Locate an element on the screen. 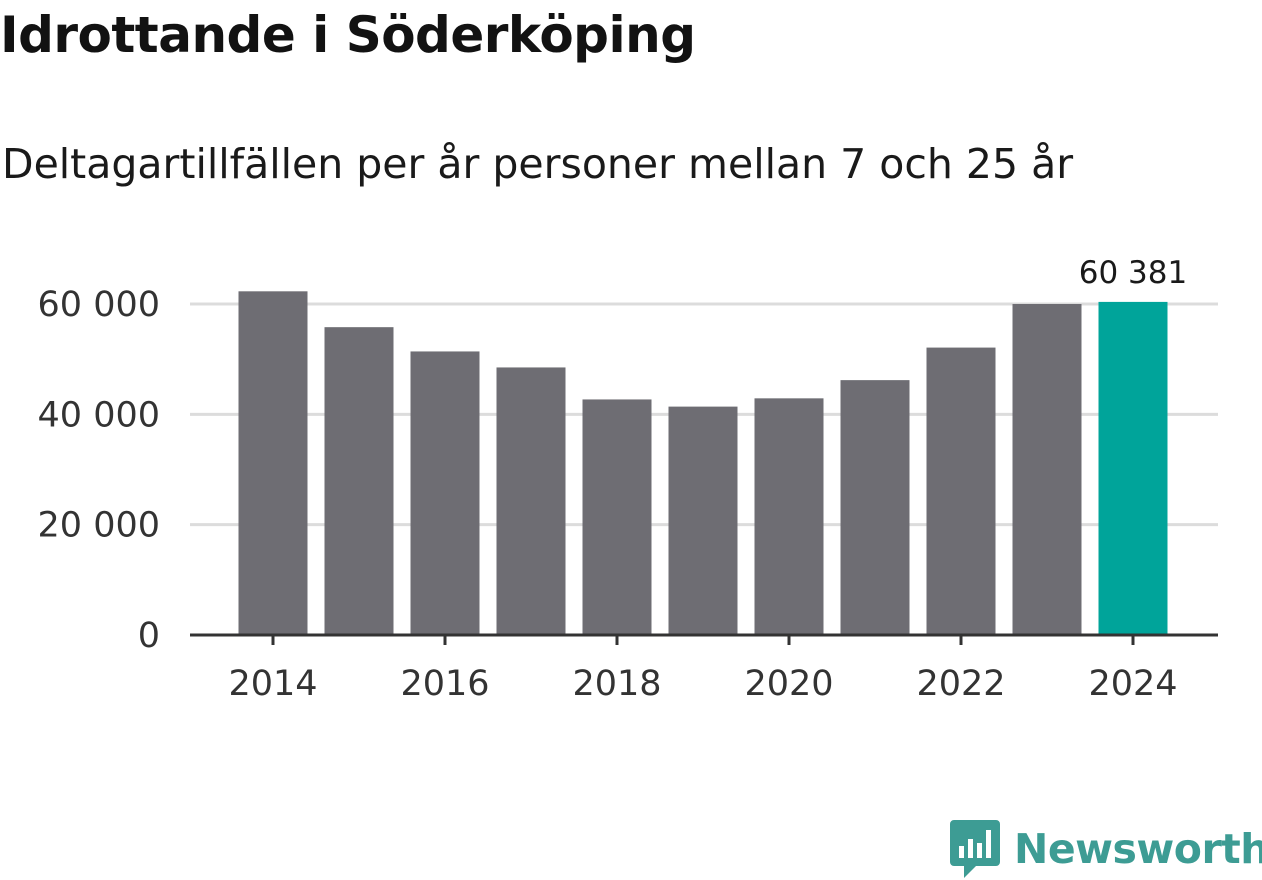 This screenshot has height=880, width=1262. y-tick-label: 60 000 is located at coordinates (99, 305).